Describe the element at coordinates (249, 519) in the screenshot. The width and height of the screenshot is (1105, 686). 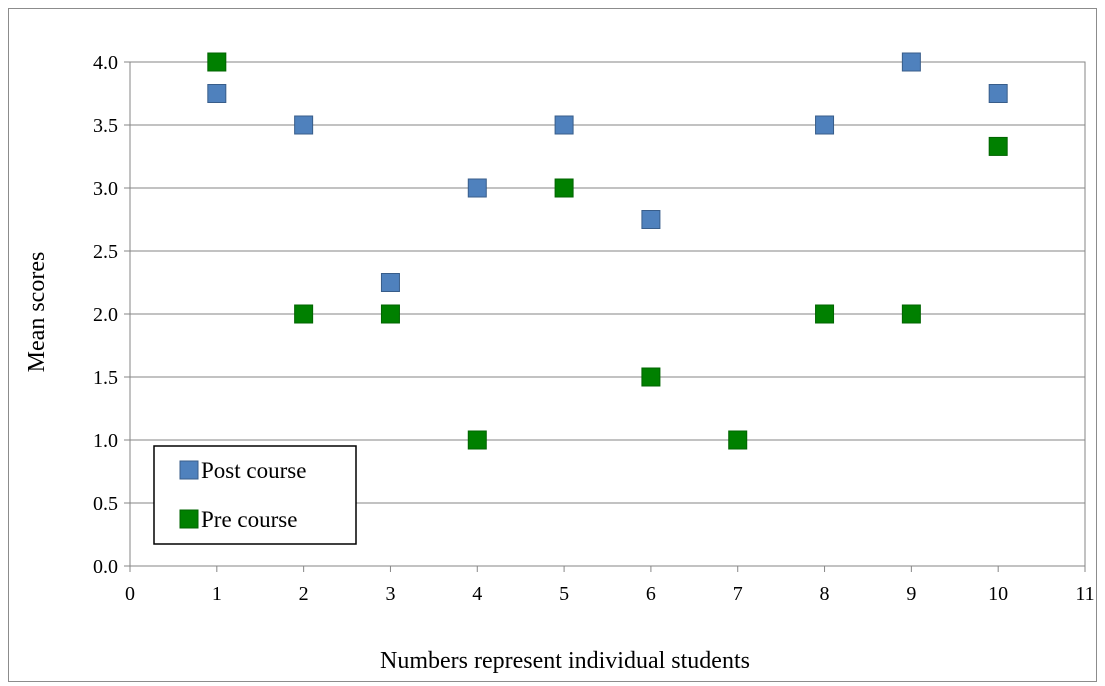
I see `legend-label-pre-course: Pre course` at that location.